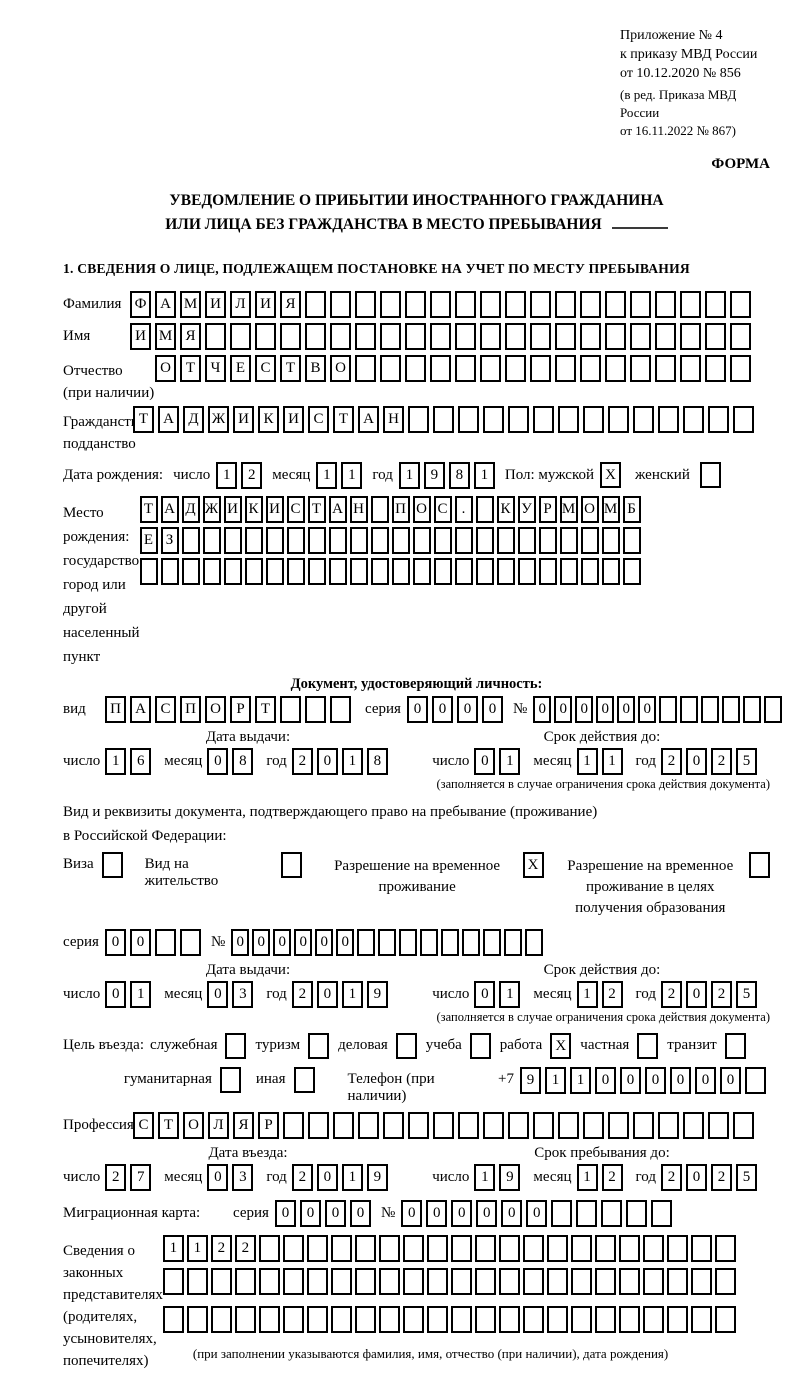 Image resolution: width=800 pixels, height=1382 pixels. I want to click on char-cell: К, so click(268, 419).